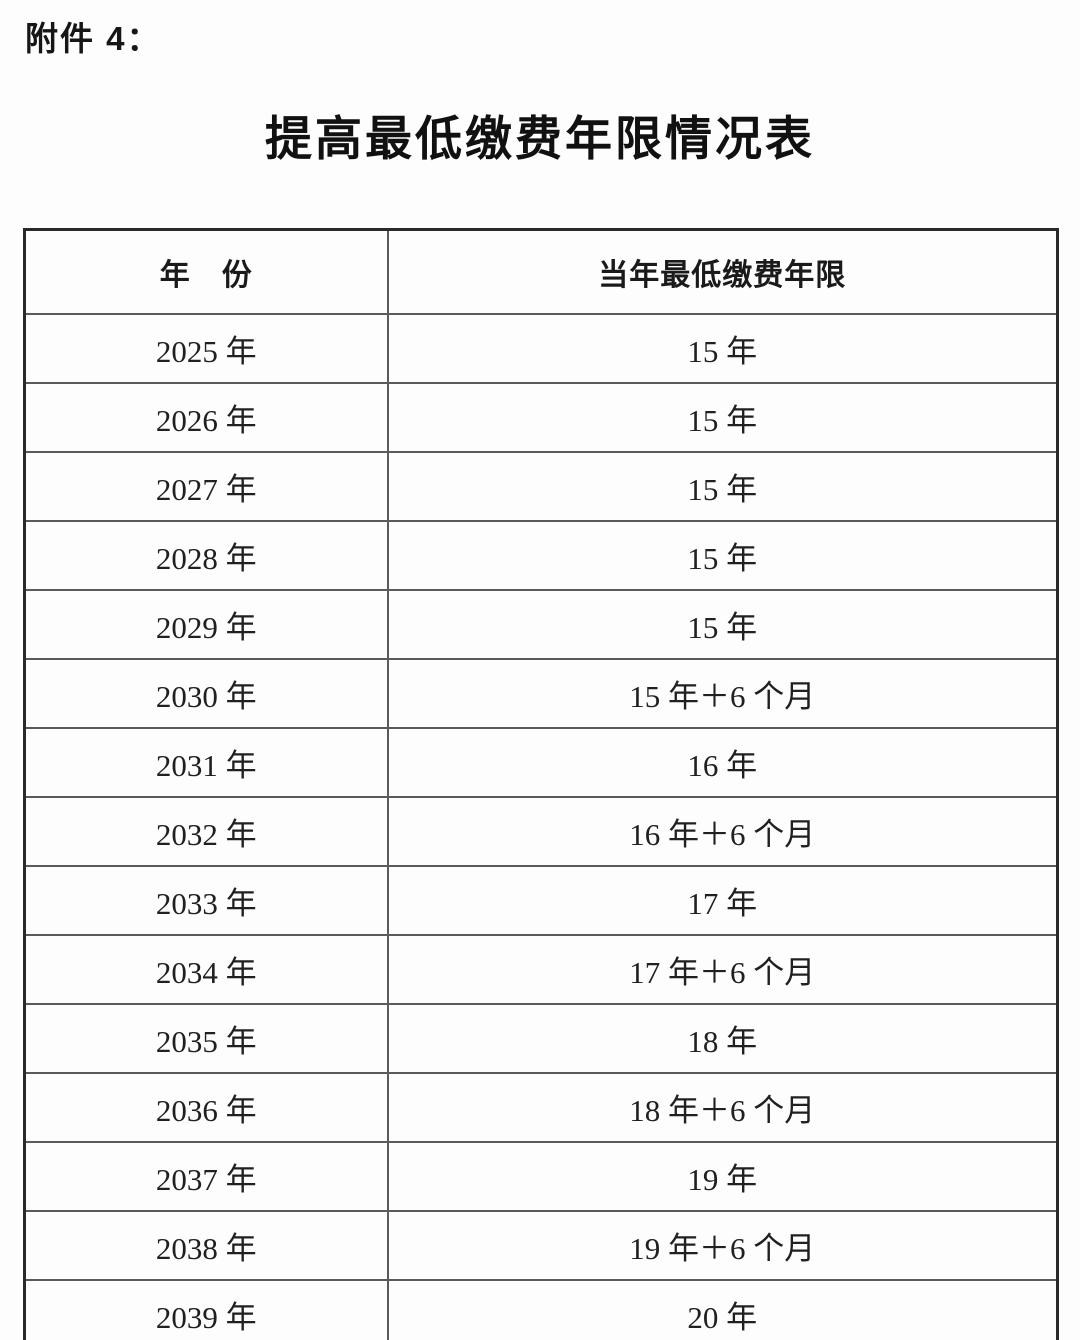 The width and height of the screenshot is (1080, 1340). What do you see at coordinates (722, 1107) in the screenshot?
I see `min-years-cell: 18 年＋6 个月` at bounding box center [722, 1107].